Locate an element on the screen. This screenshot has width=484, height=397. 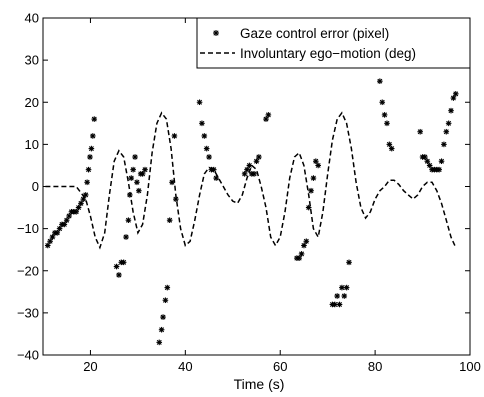
y-tick-label: −40 is located at coordinates (28, 355).